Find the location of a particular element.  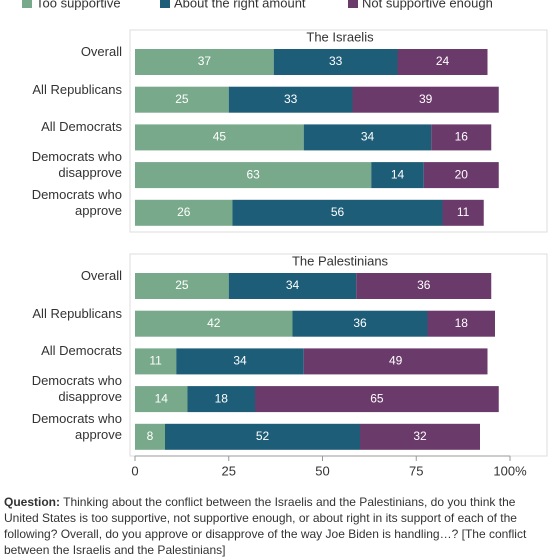

data-label: 16 is located at coordinates (462, 137).